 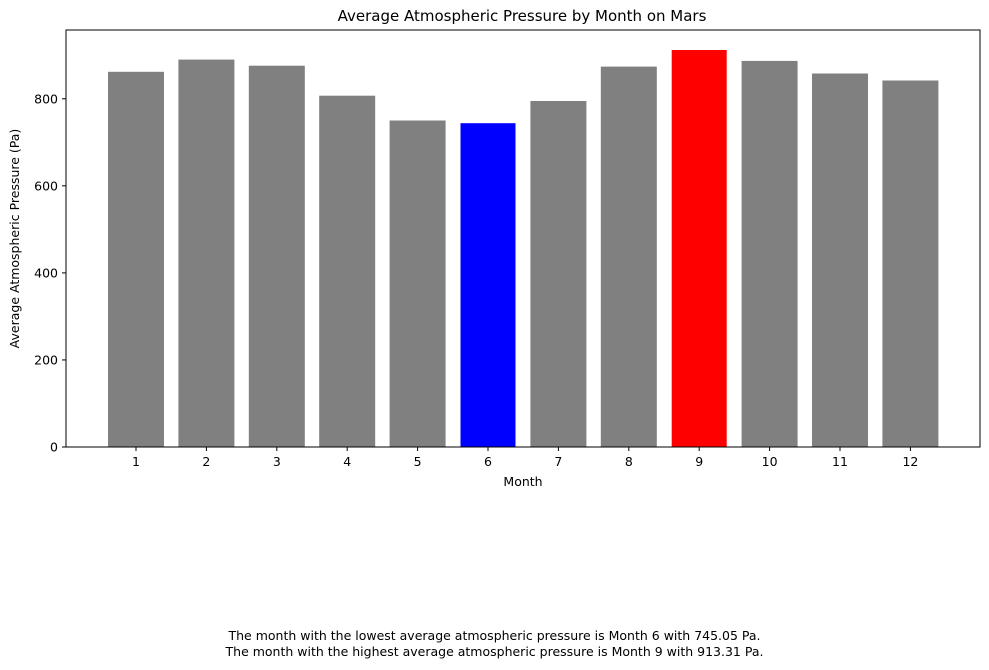 I want to click on y-tick-label: 800, so click(x=46, y=98).